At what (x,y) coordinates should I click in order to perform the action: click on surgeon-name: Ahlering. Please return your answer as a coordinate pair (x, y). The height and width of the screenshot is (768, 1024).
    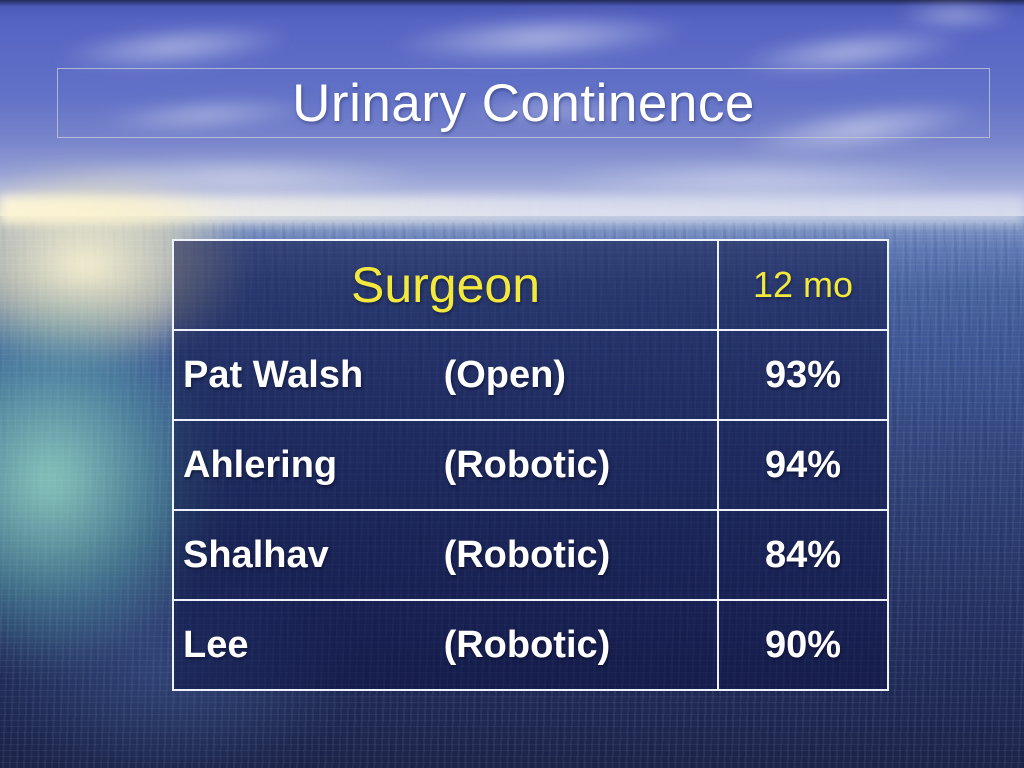
    Looking at the image, I should click on (260, 464).